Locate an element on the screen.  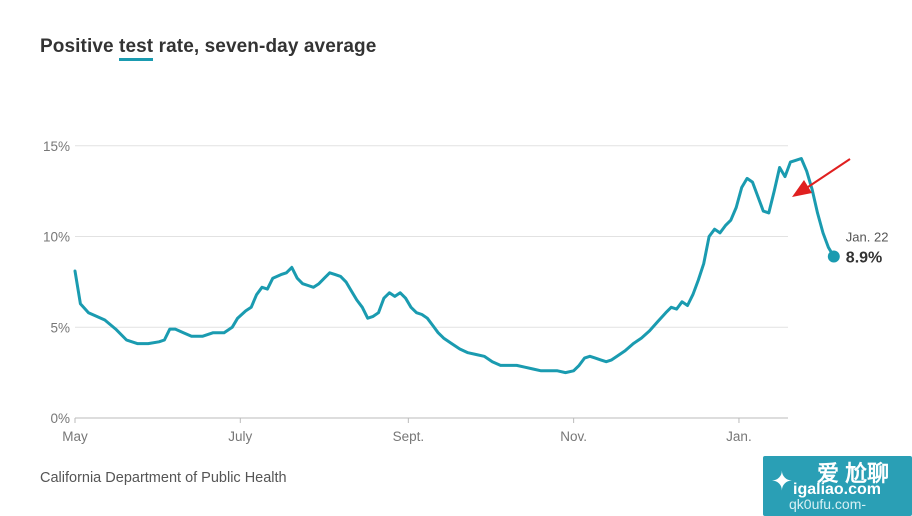
x-tick-label: Nov. is located at coordinates (573, 436).